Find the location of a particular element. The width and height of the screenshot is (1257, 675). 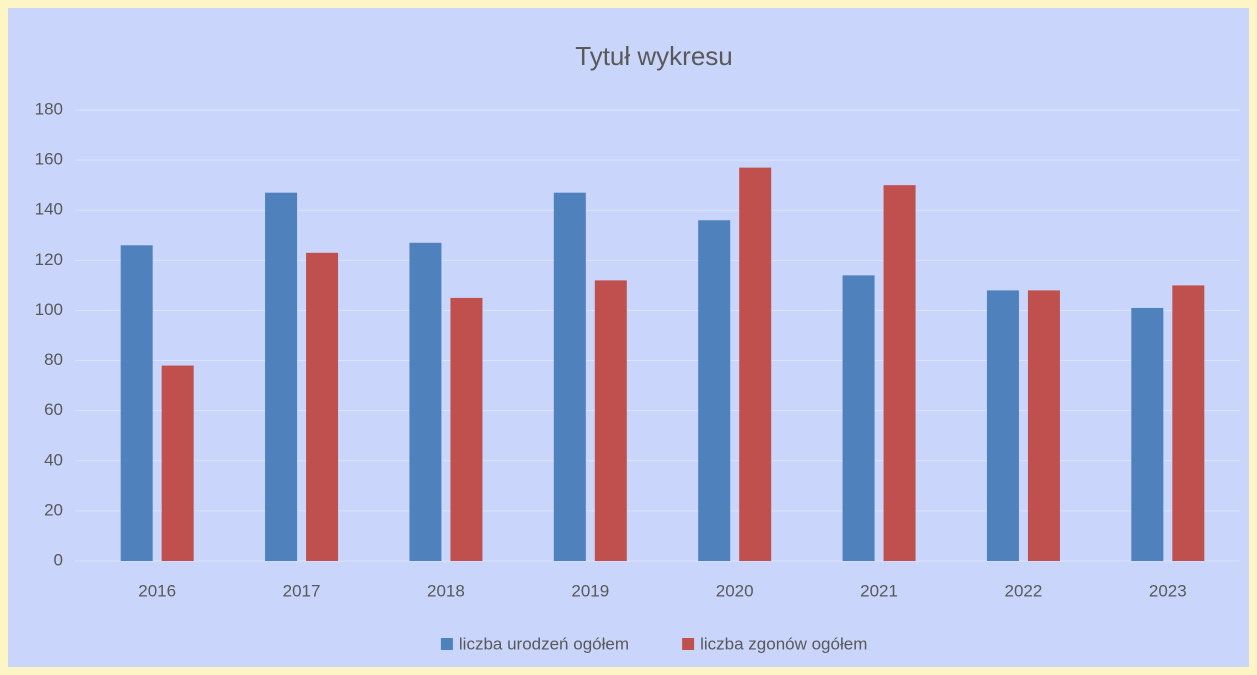

y-tick-label: 40 is located at coordinates (53, 459).